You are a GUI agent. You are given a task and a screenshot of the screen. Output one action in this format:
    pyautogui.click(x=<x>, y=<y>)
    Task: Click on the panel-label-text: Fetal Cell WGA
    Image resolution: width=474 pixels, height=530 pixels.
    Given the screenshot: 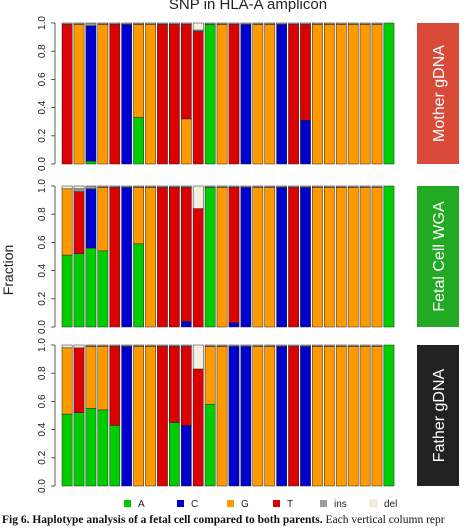 What is the action you would take?
    pyautogui.click(x=439, y=256)
    